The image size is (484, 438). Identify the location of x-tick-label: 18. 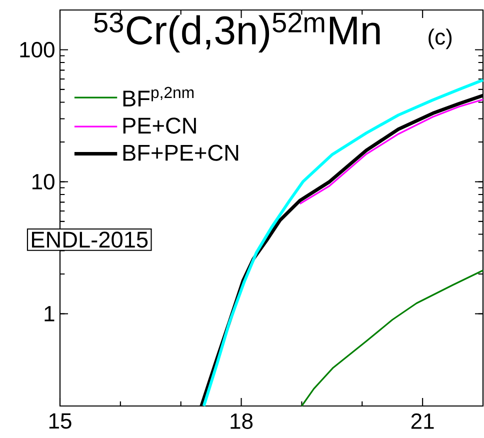
(241, 421).